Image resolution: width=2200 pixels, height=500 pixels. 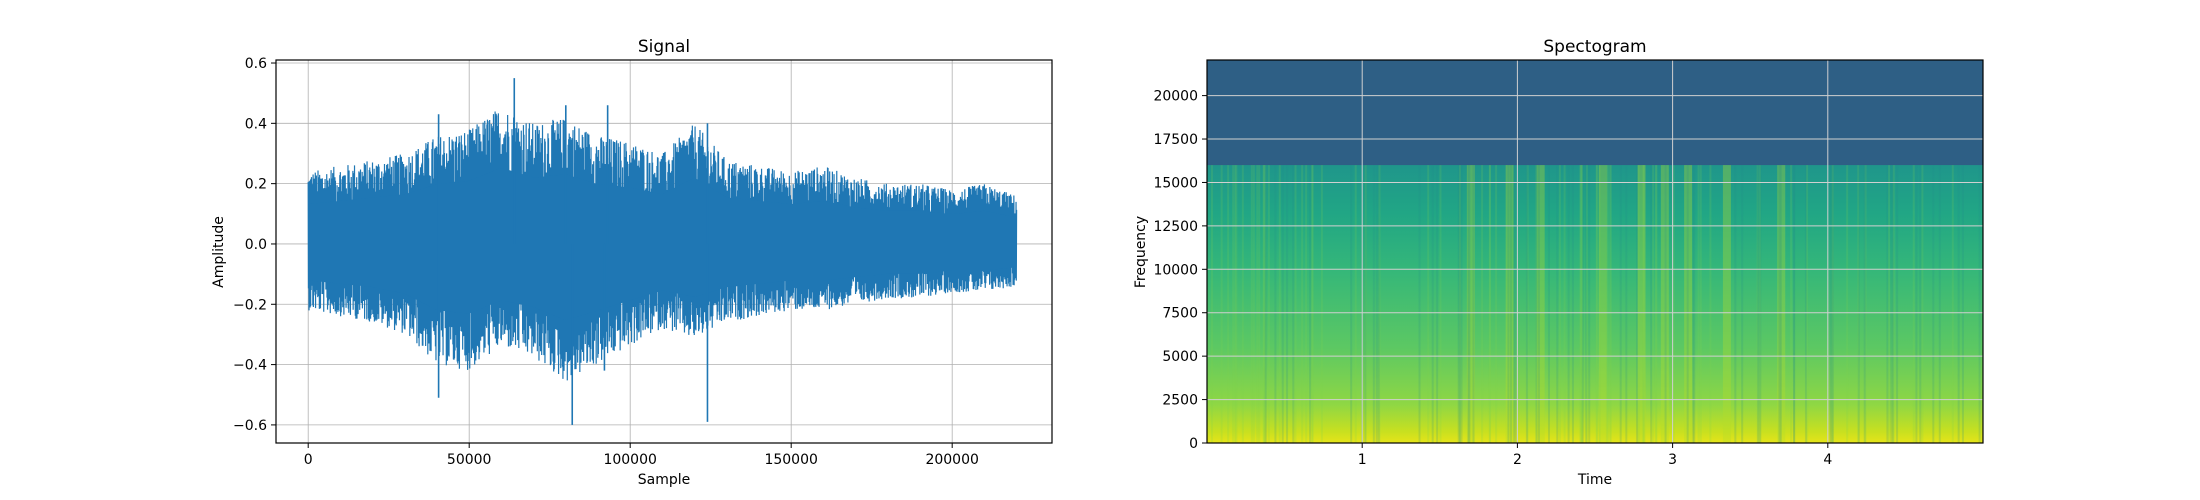 What do you see at coordinates (1517, 460) in the screenshot?
I see `spectrogram-x-tick-label: 2` at bounding box center [1517, 460].